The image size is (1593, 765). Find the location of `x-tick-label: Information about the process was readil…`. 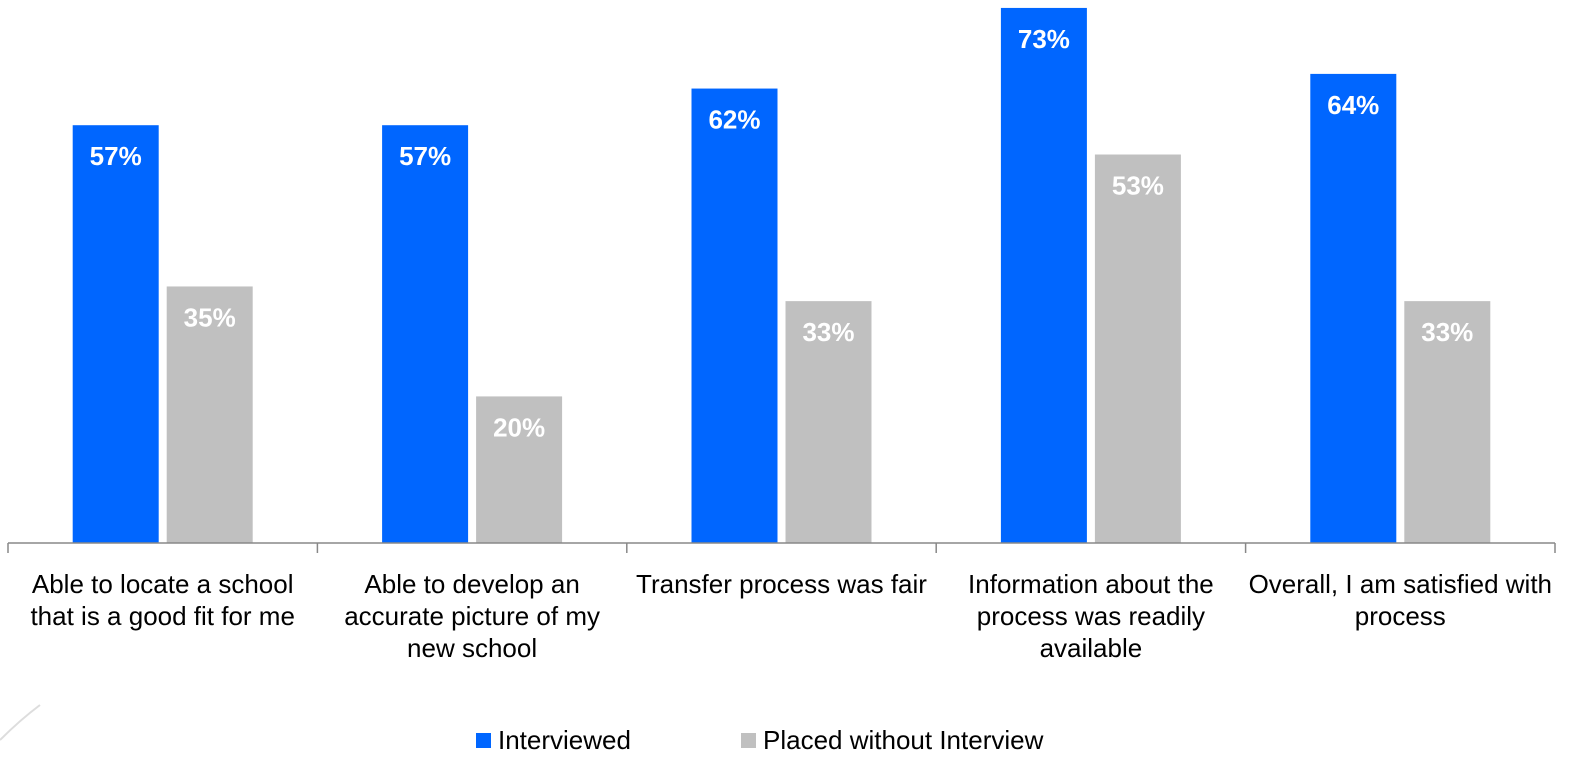

x-tick-label: Information about the process was readil… is located at coordinates (1091, 616).